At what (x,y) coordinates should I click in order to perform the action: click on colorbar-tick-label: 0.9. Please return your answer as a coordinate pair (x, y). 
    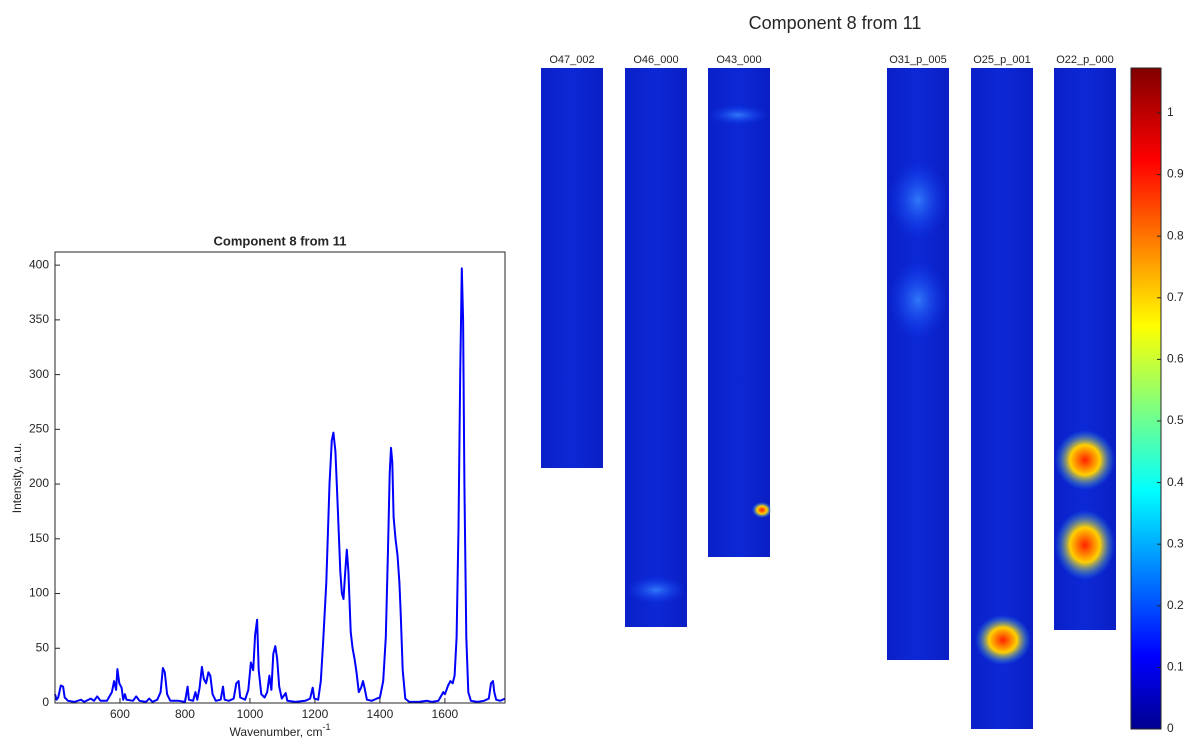
    Looking at the image, I should click on (1175, 174).